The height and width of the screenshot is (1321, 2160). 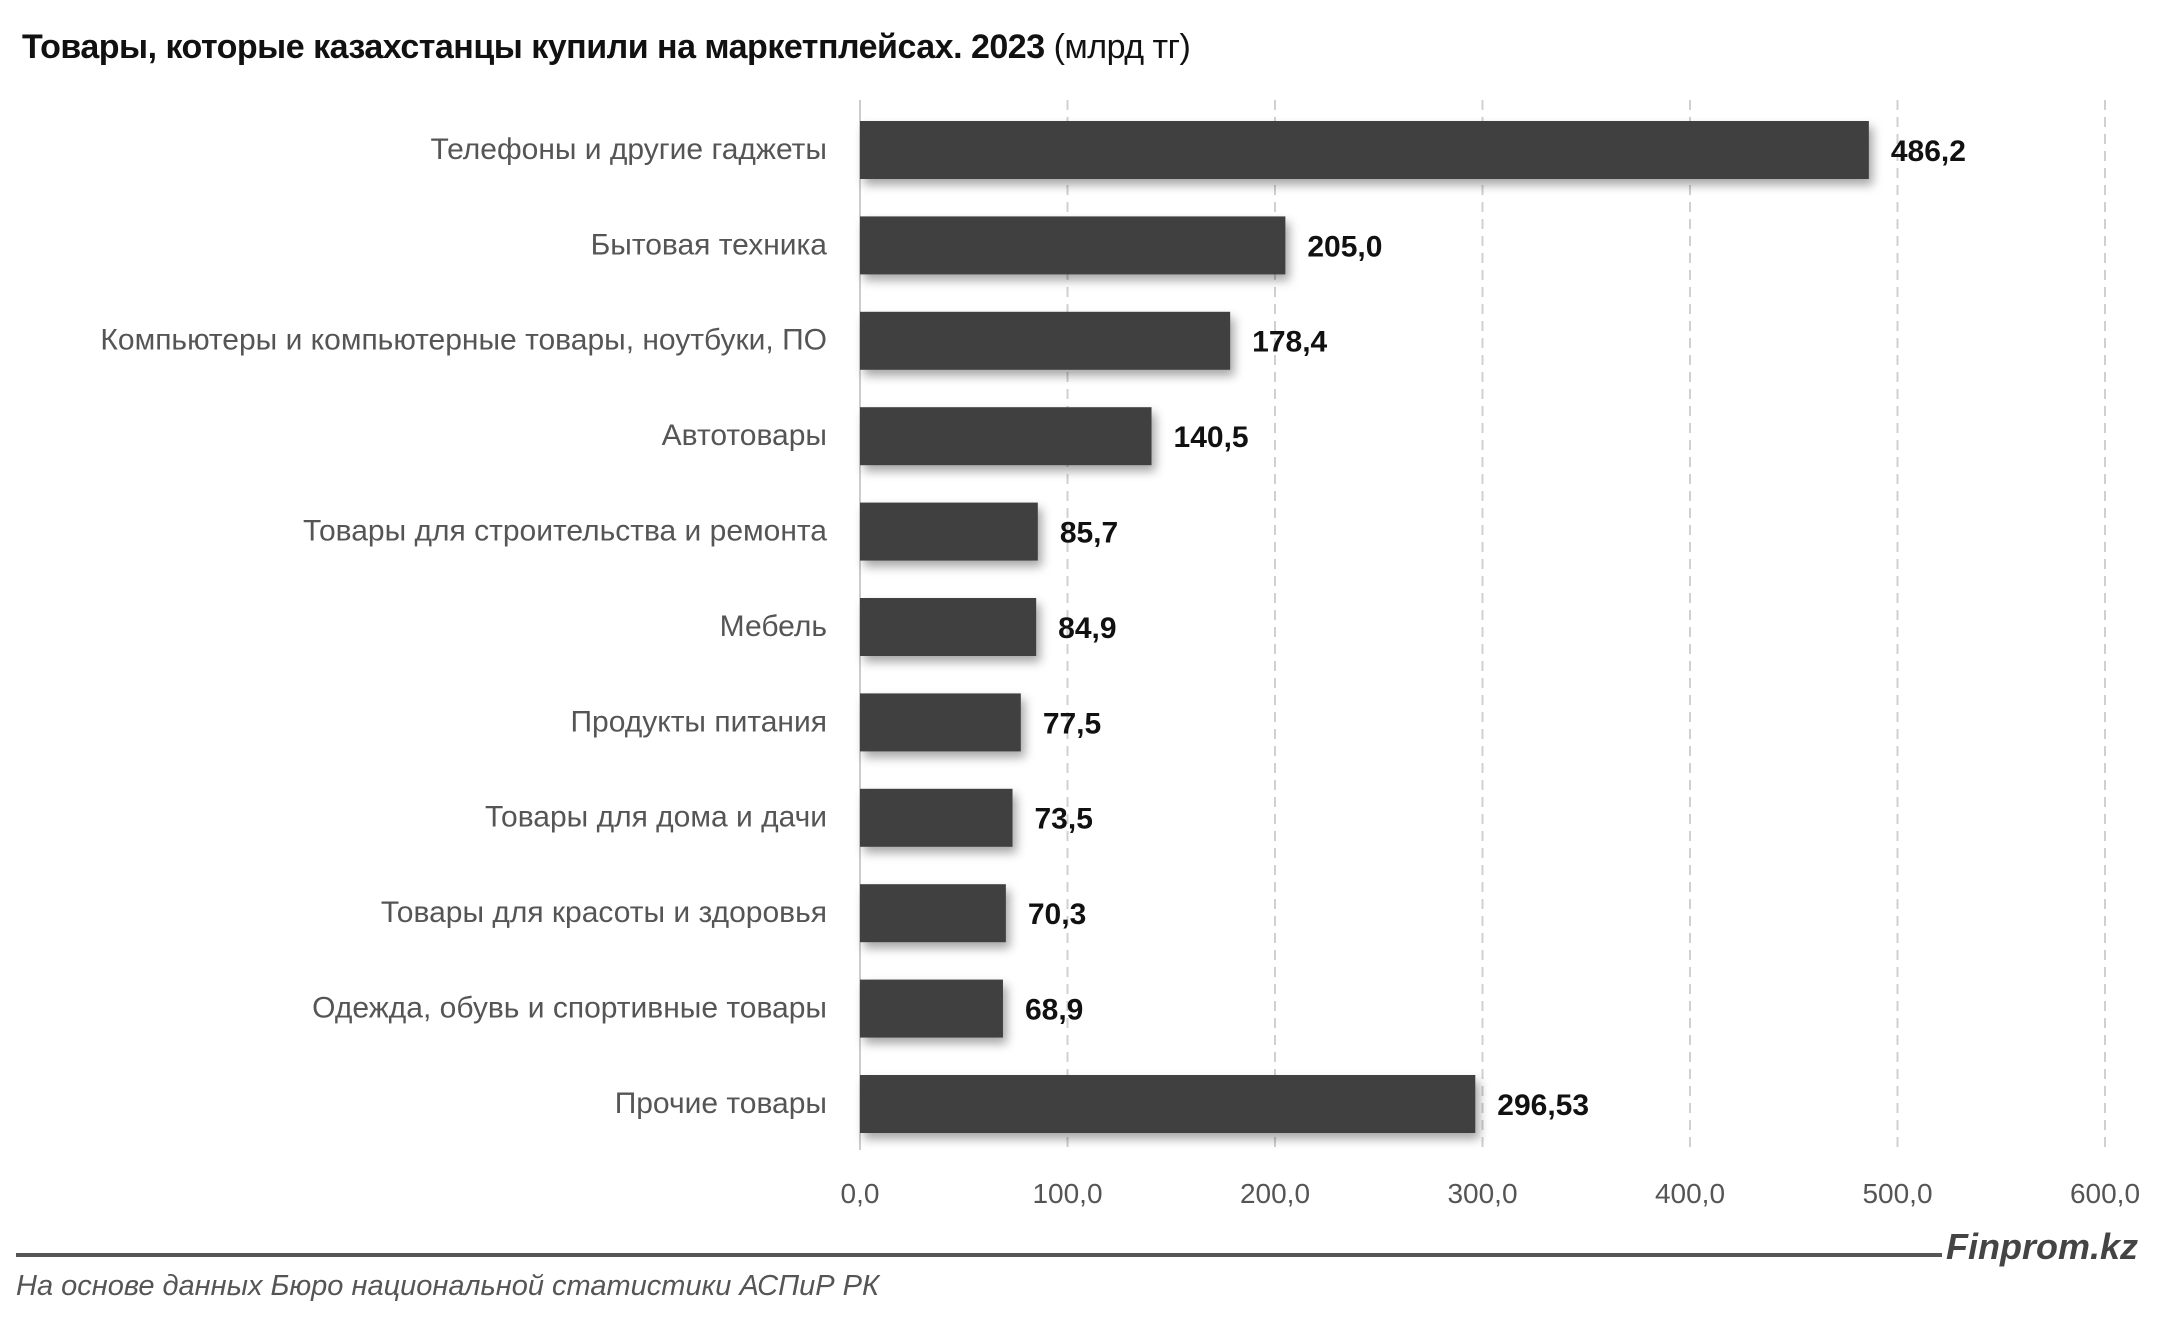 What do you see at coordinates (565, 531) in the screenshot?
I see `category-label: Товары для строительства и ремонта` at bounding box center [565, 531].